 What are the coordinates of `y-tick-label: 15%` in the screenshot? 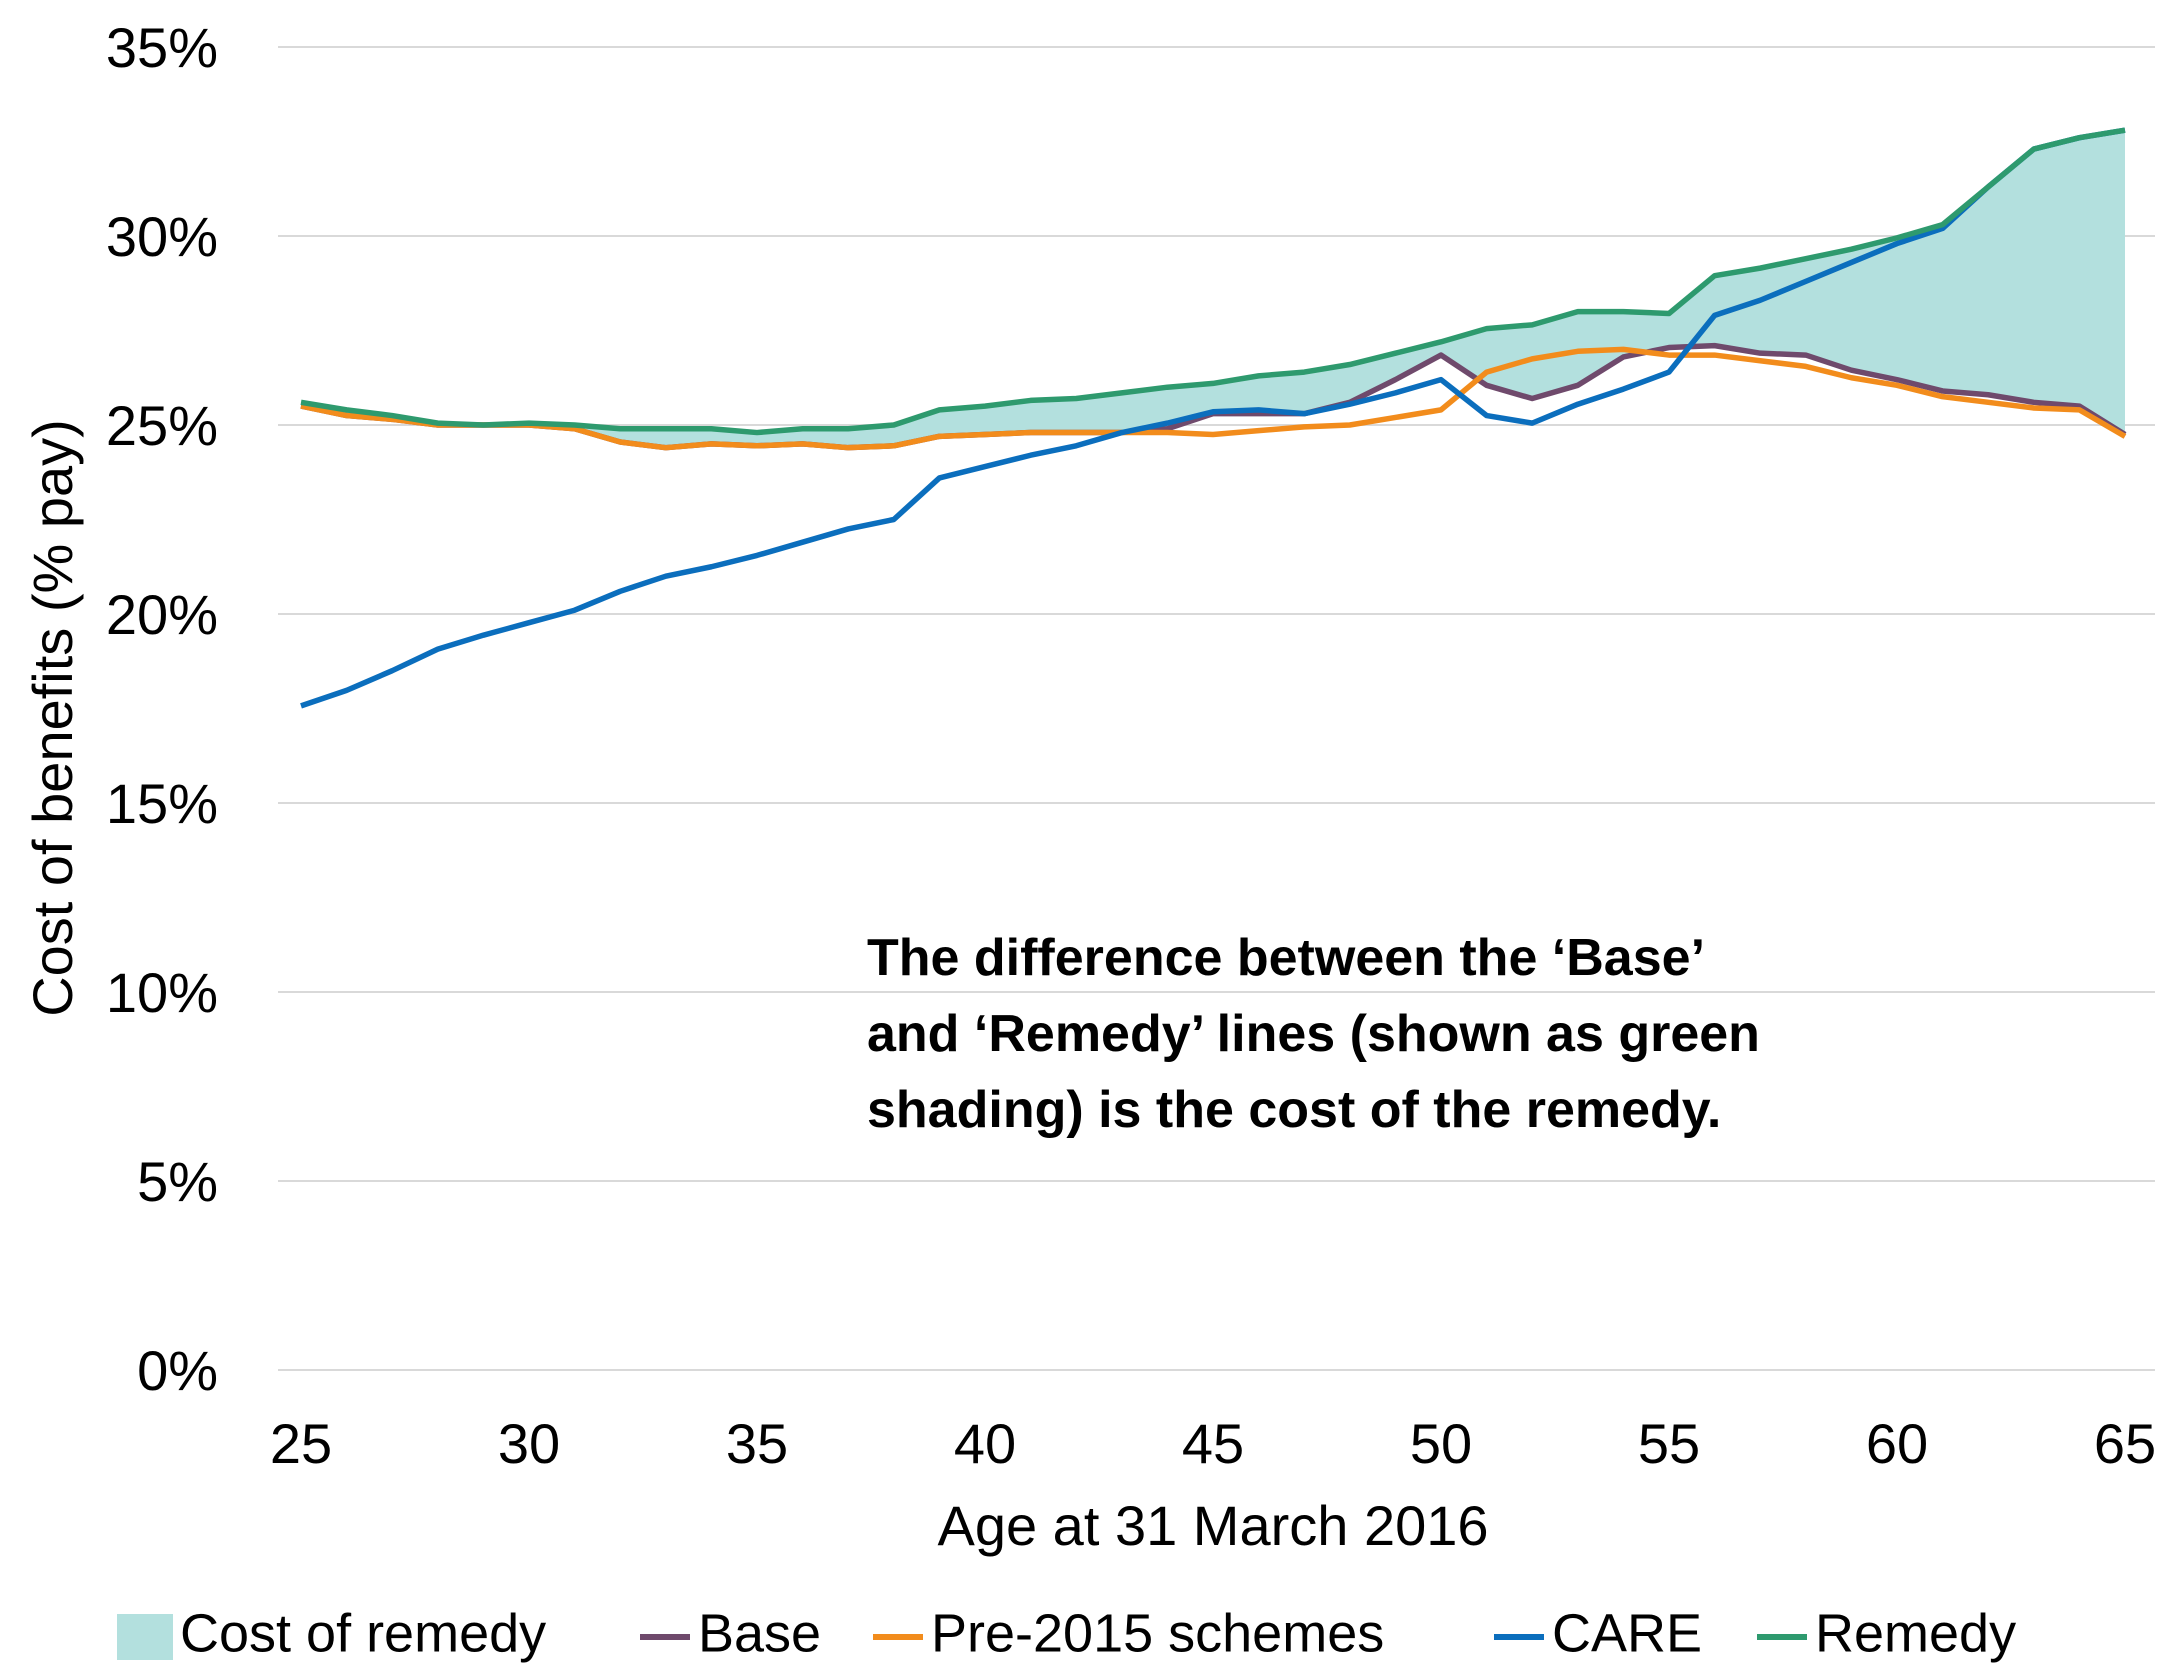 It's located at (162, 803).